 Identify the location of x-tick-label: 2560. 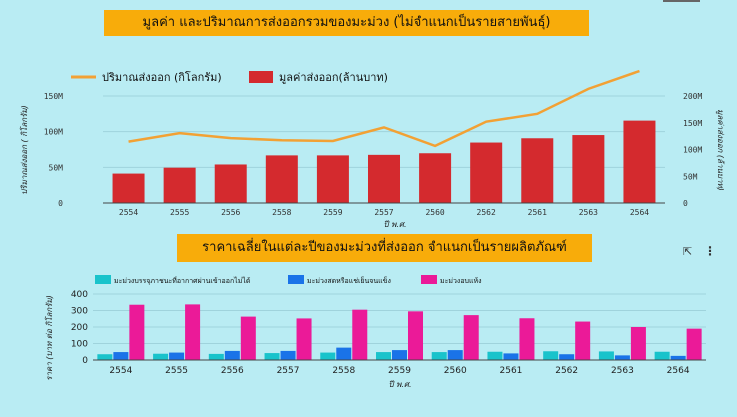
(434, 212).